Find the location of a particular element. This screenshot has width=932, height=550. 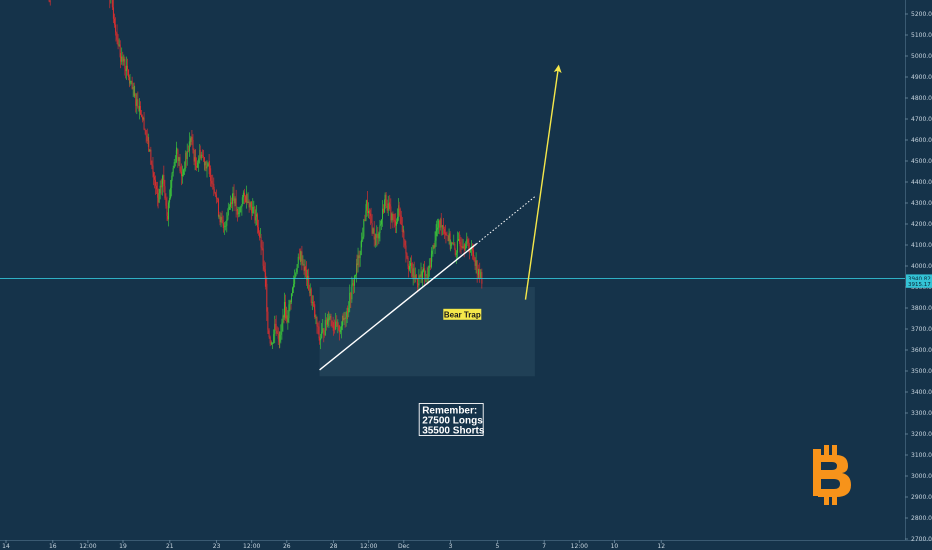

y-tick-label: 4800.00 is located at coordinates (921, 98).